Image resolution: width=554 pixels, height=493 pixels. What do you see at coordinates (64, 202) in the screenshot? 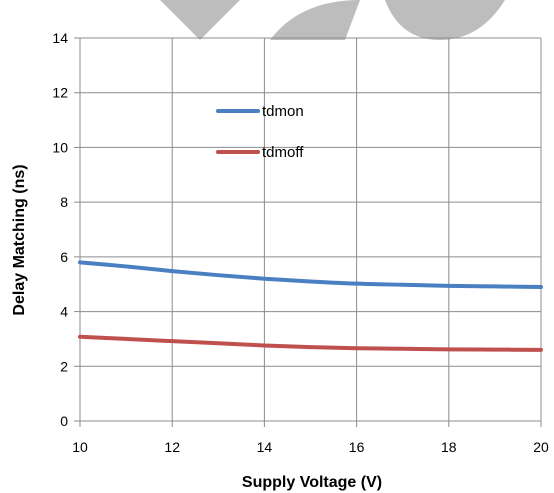
I see `y-tick-label: 8` at bounding box center [64, 202].